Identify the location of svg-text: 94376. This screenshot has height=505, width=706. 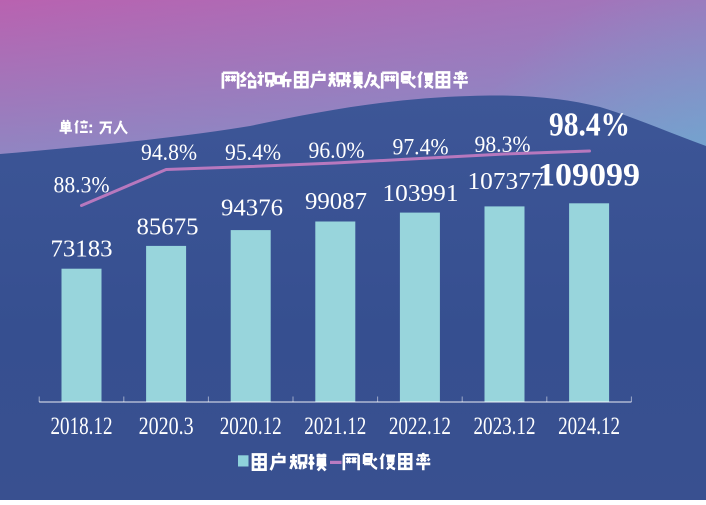
(252, 209).